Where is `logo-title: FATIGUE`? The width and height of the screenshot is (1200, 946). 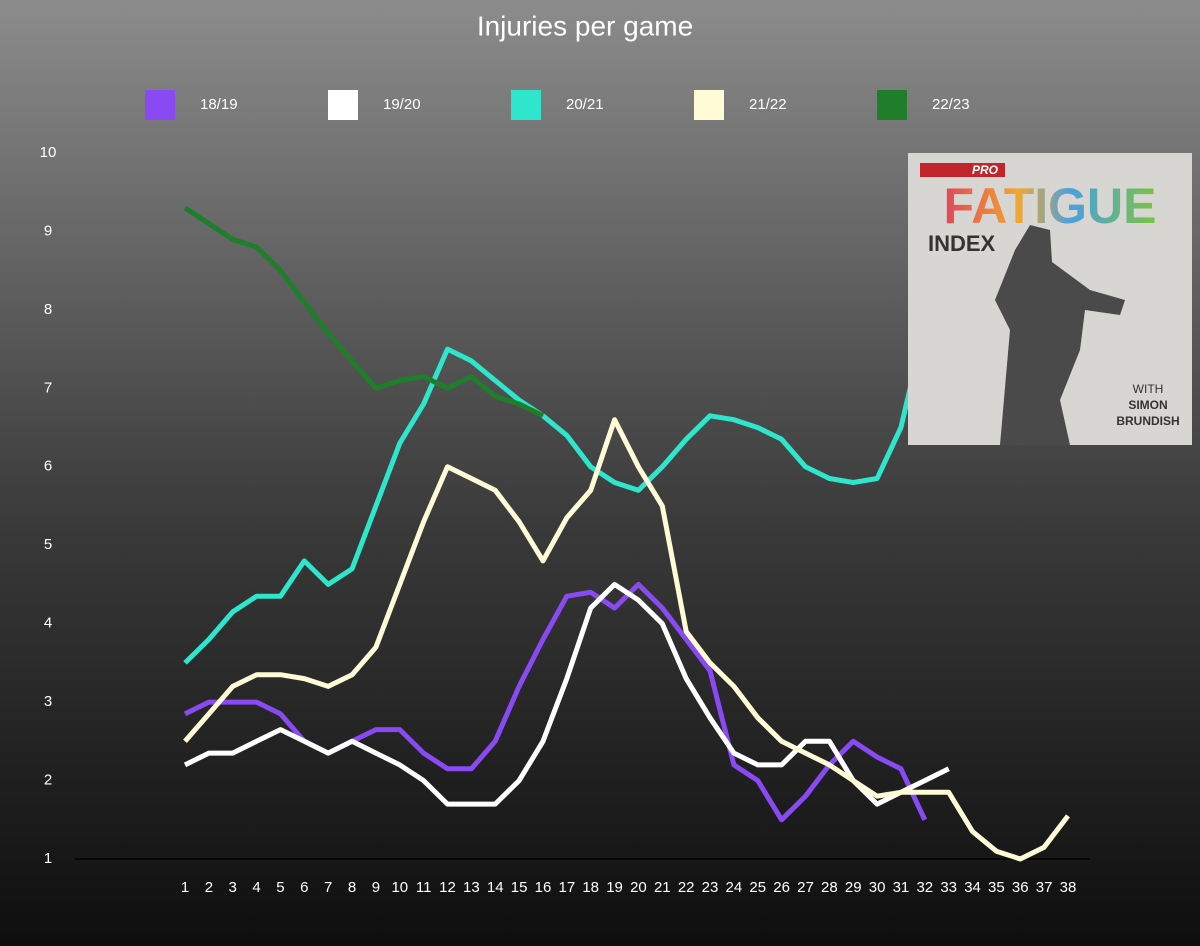 logo-title: FATIGUE is located at coordinates (1050, 206).